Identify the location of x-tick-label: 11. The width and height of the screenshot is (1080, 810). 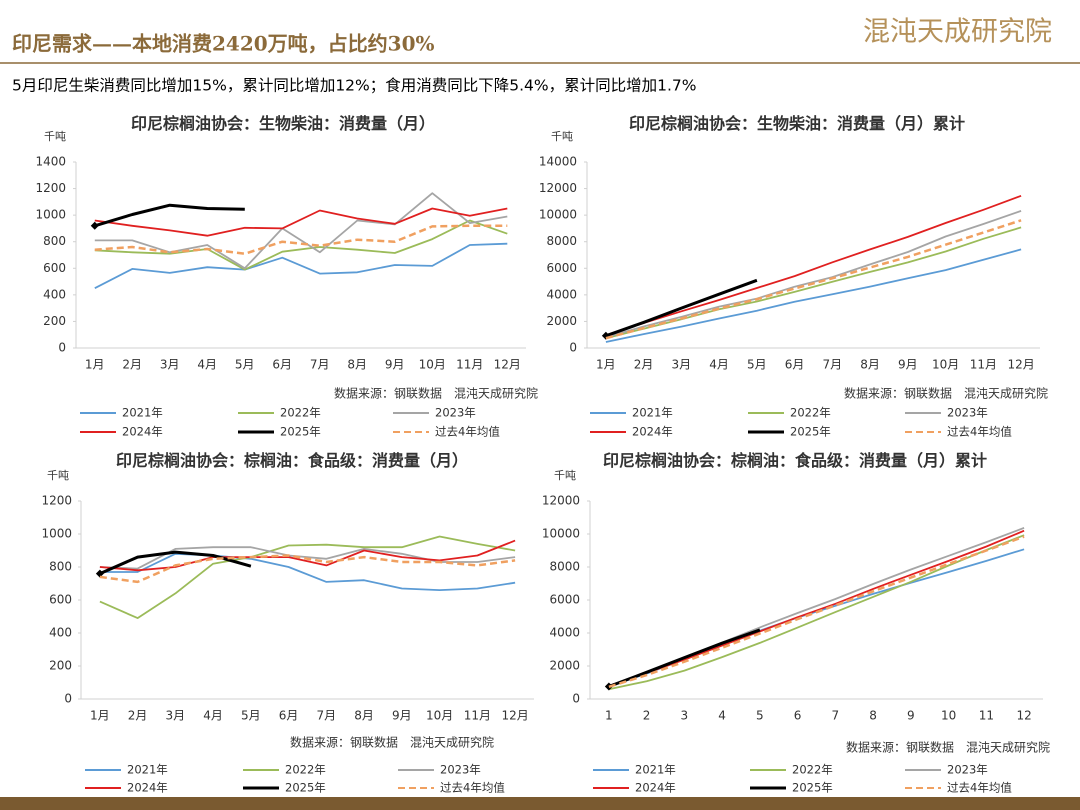
(986, 716).